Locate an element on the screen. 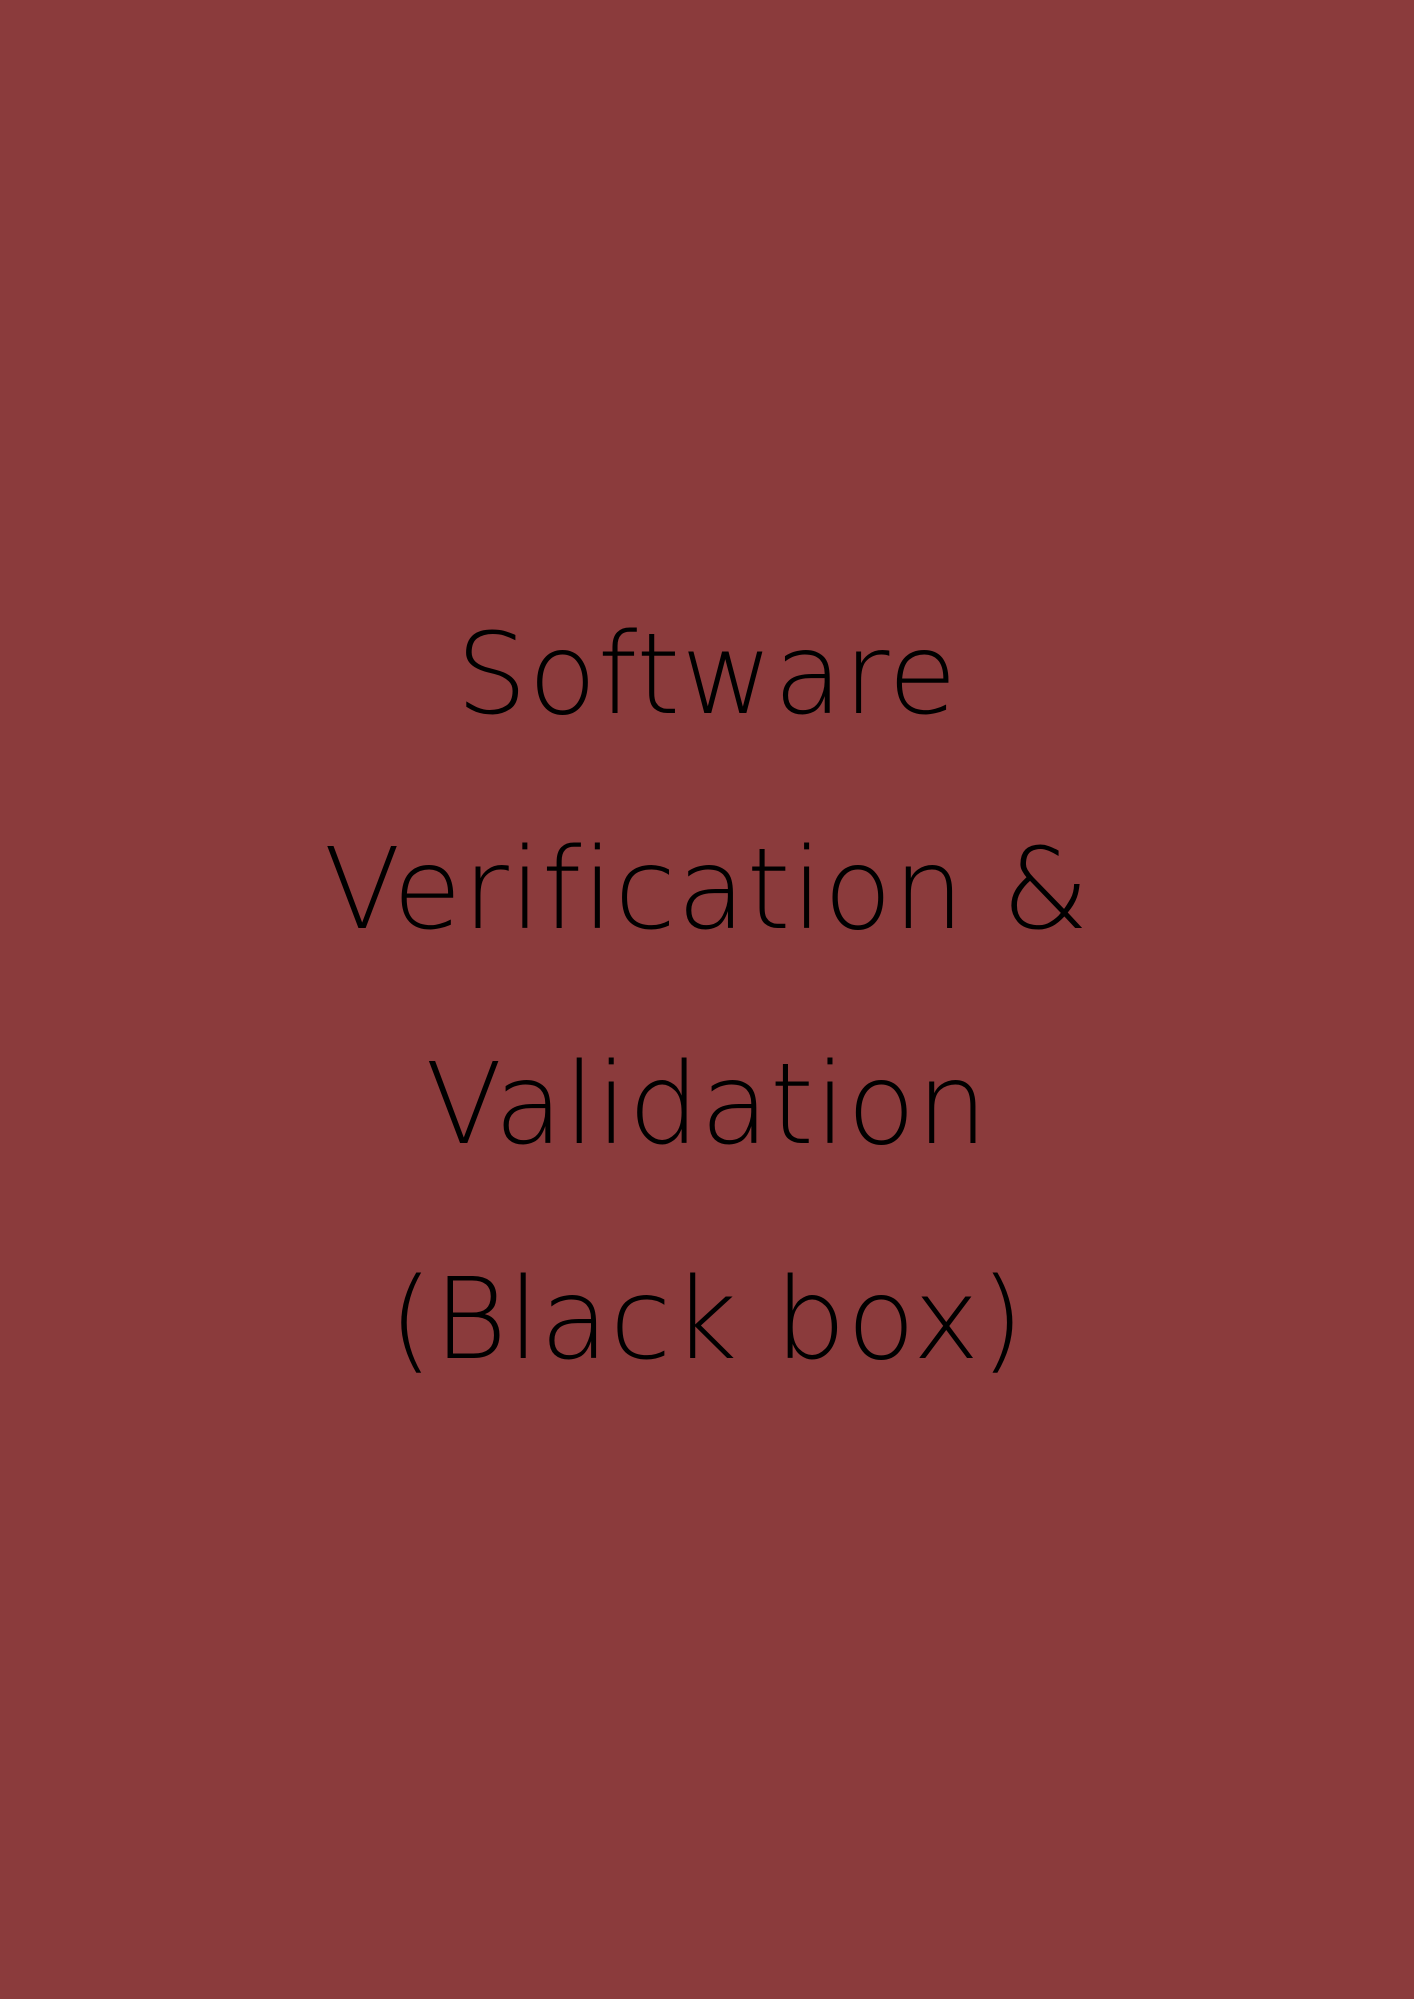 Image resolution: width=1414 pixels, height=1999 pixels. title-line-1: Software is located at coordinates (707, 675).